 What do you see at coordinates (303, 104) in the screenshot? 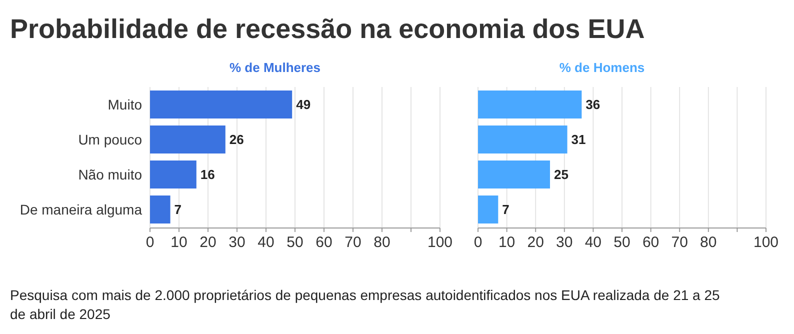
I see `data-label: 49` at bounding box center [303, 104].